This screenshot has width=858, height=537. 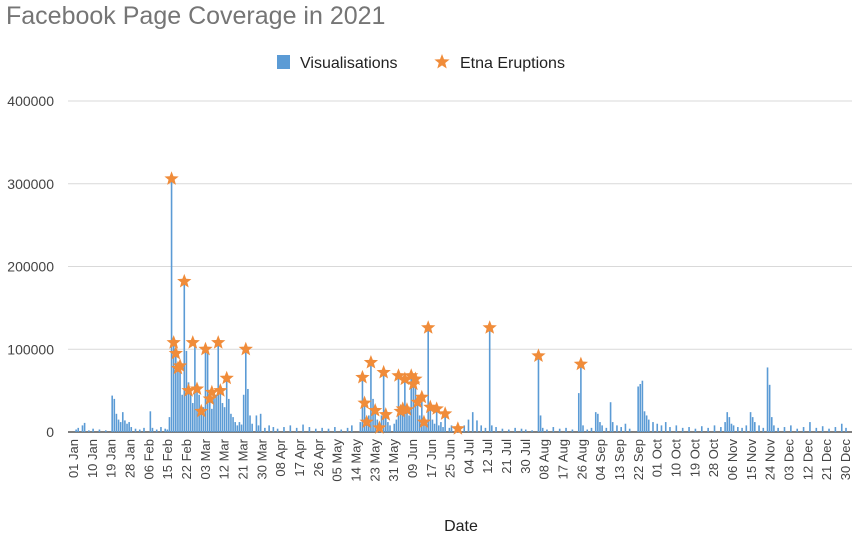 What do you see at coordinates (30, 266) in the screenshot?
I see `y-axis-ticks: 0 100000 200000 300000 400000` at bounding box center [30, 266].